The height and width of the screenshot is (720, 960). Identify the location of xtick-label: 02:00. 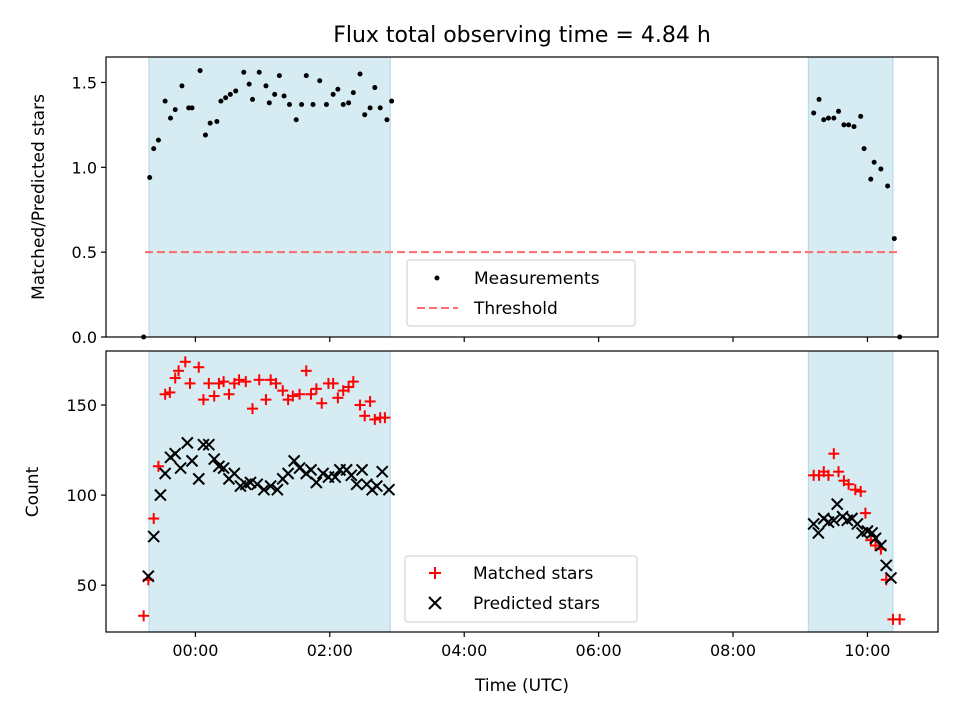
(330, 650).